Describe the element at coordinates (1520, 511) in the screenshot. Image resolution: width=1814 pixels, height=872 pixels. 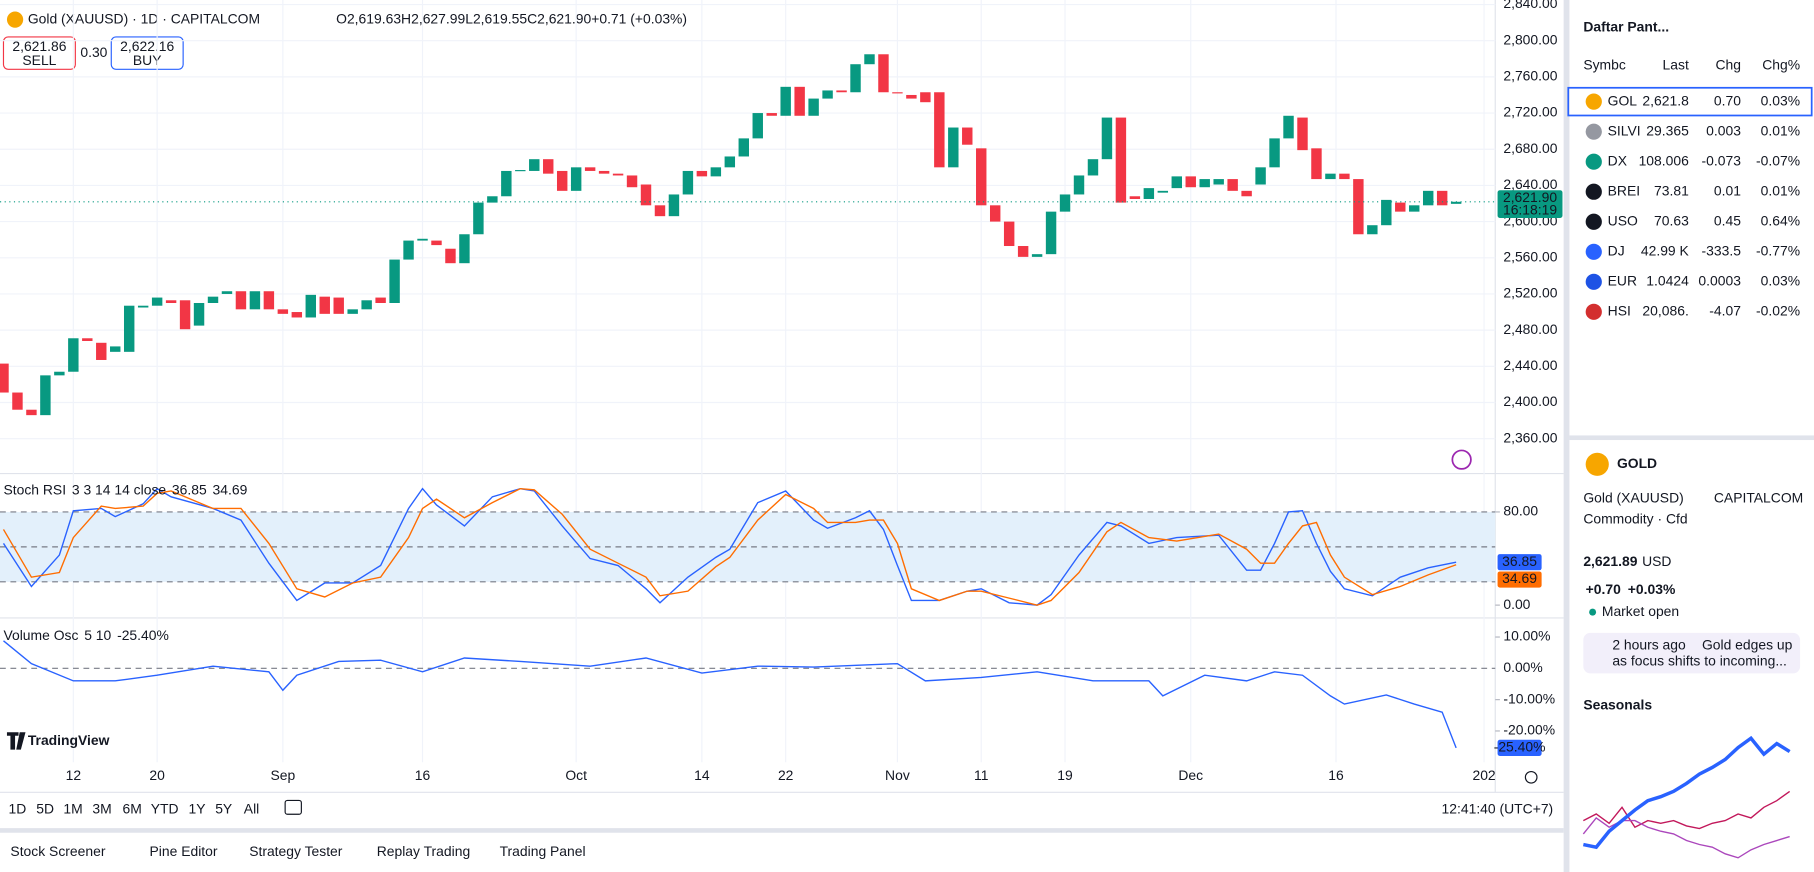
I see `y-tick-label: 80.00` at that location.